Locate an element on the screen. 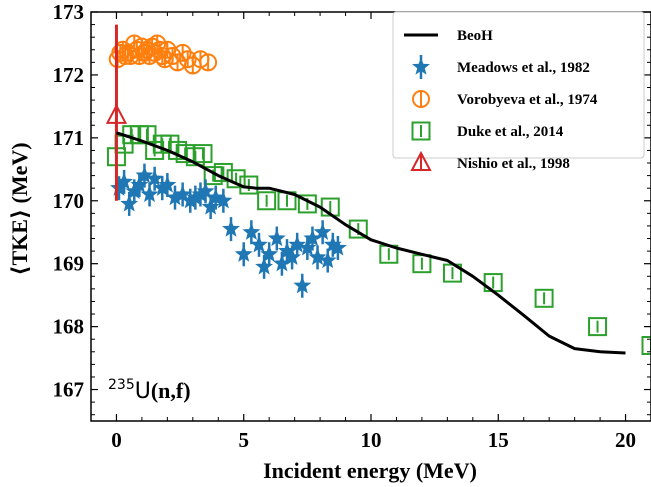 The height and width of the screenshot is (487, 651). x-tick-label: 0 is located at coordinates (116, 440).